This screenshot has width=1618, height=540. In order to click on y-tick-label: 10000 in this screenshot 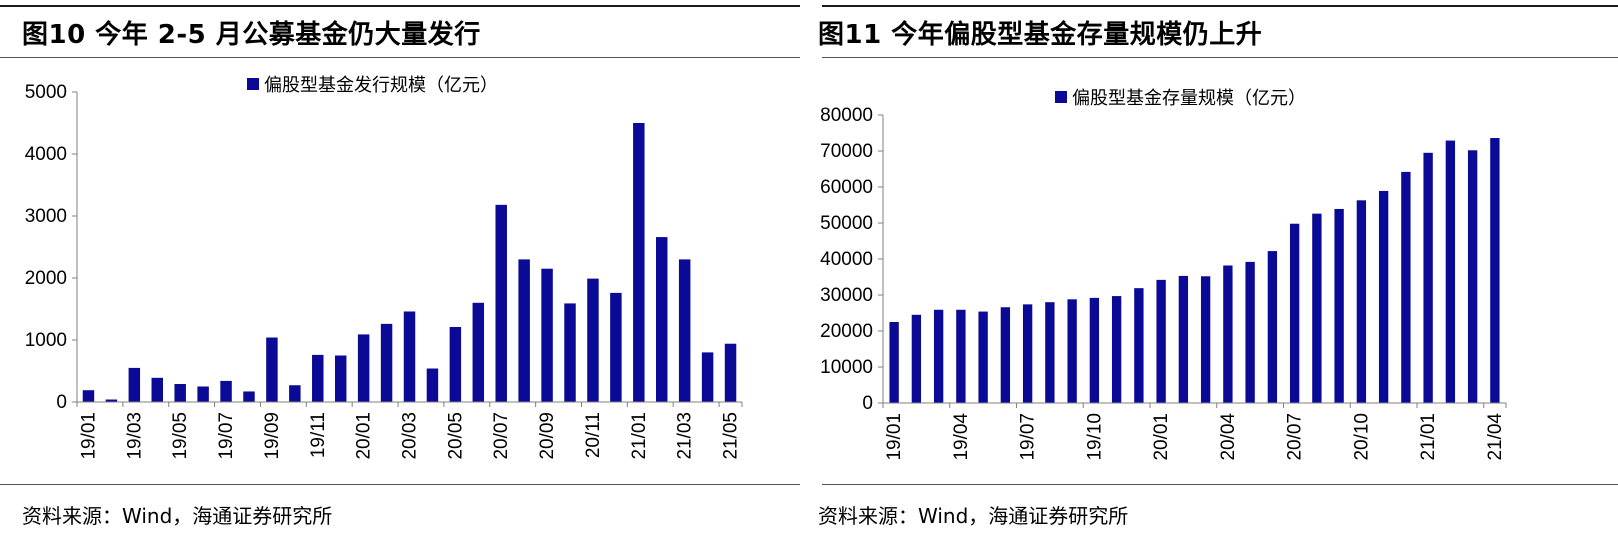, I will do `click(846, 367)`.